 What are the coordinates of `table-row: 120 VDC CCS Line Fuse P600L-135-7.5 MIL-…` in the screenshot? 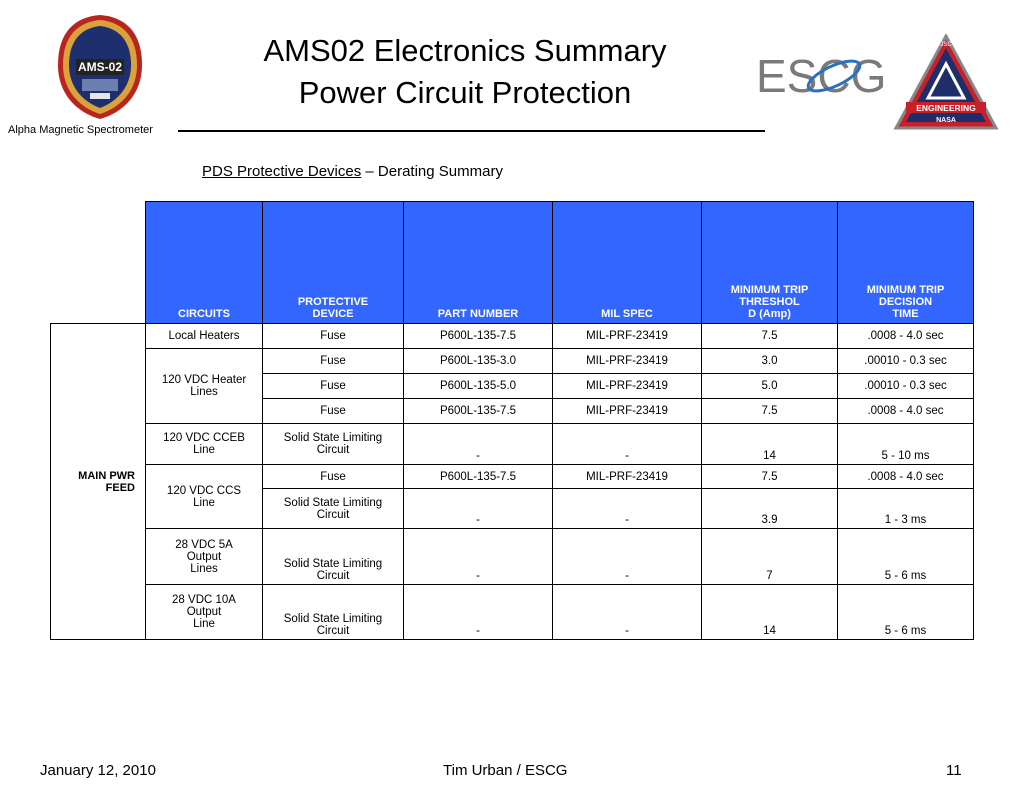 It's located at (512, 496).